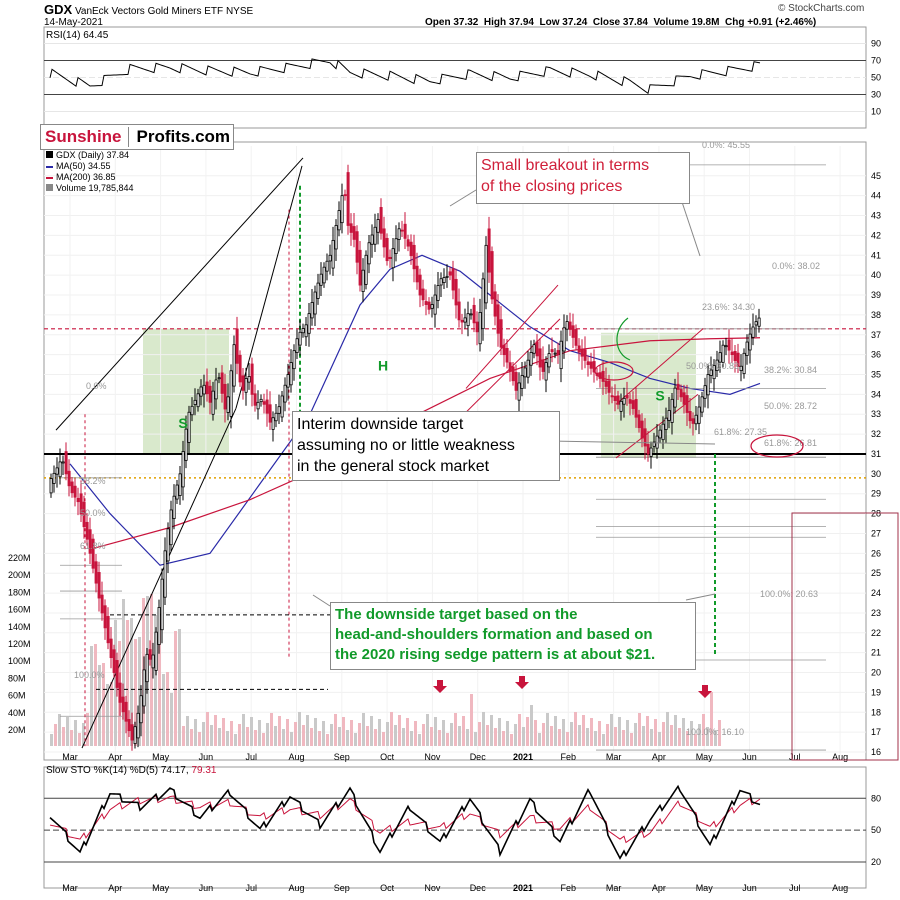 This screenshot has width=900, height=900. What do you see at coordinates (179, 294) in the screenshot?
I see `upper-trendline` at bounding box center [179, 294].